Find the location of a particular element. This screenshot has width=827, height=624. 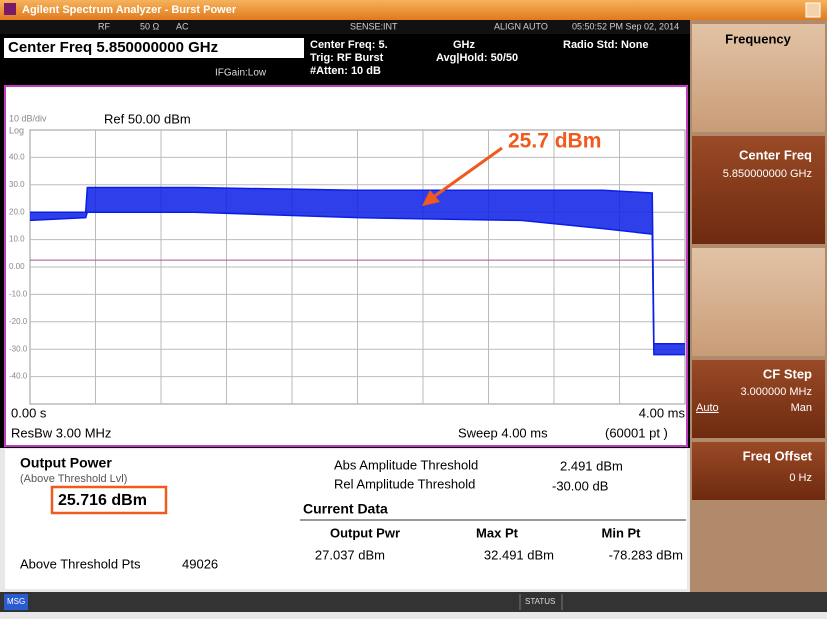

y-tick-label: 10.0 is located at coordinates (17, 239).